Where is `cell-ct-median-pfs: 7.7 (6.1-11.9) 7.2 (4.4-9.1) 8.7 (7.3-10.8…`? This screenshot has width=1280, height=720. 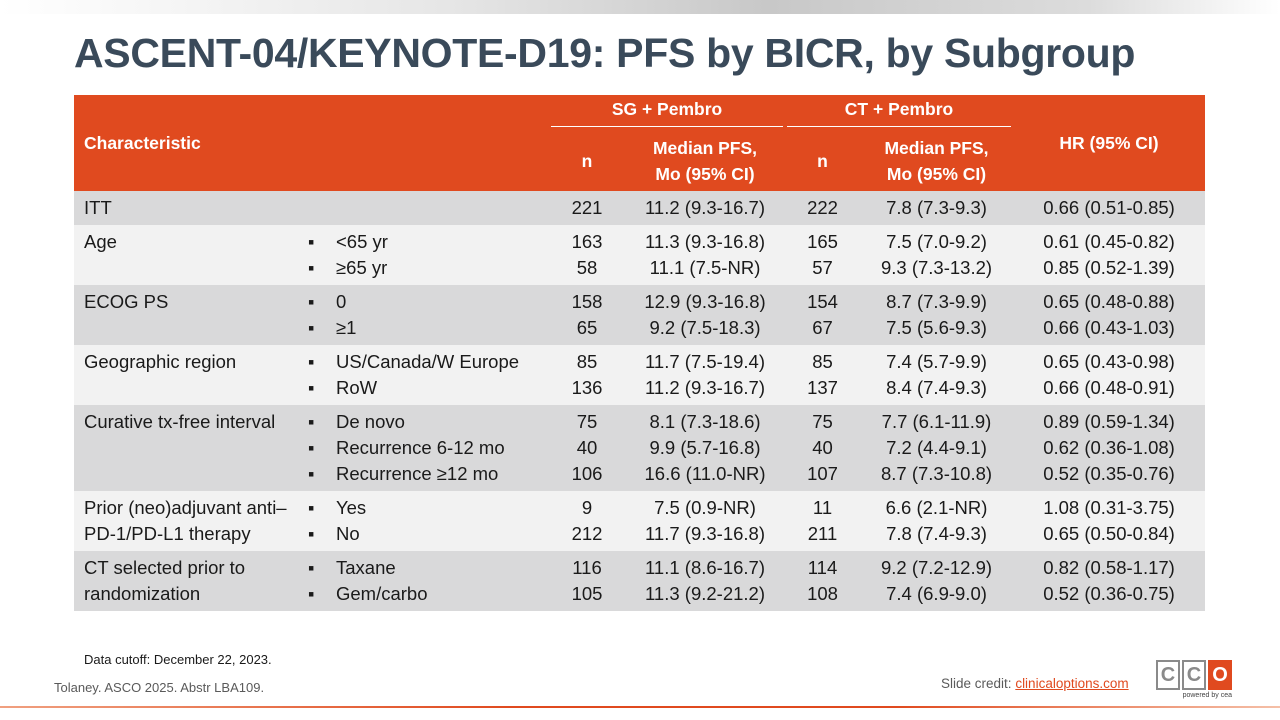
cell-ct-median-pfs: 7.7 (6.1-11.9) 7.2 (4.4-9.1) 8.7 (7.3-10.8… is located at coordinates (936, 448).